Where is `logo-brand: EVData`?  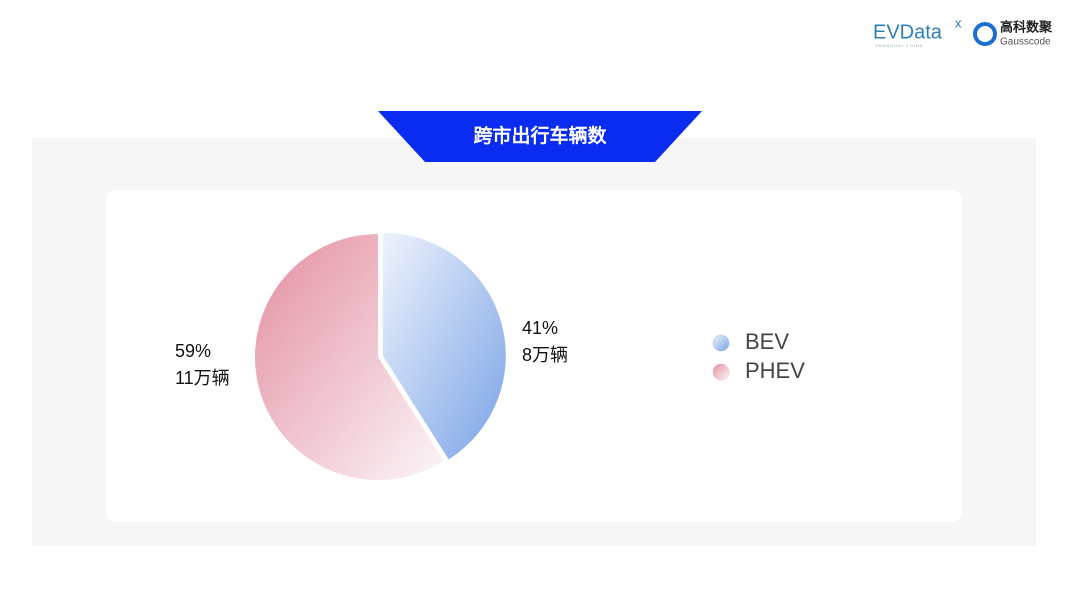
logo-brand: EVData is located at coordinates (908, 32).